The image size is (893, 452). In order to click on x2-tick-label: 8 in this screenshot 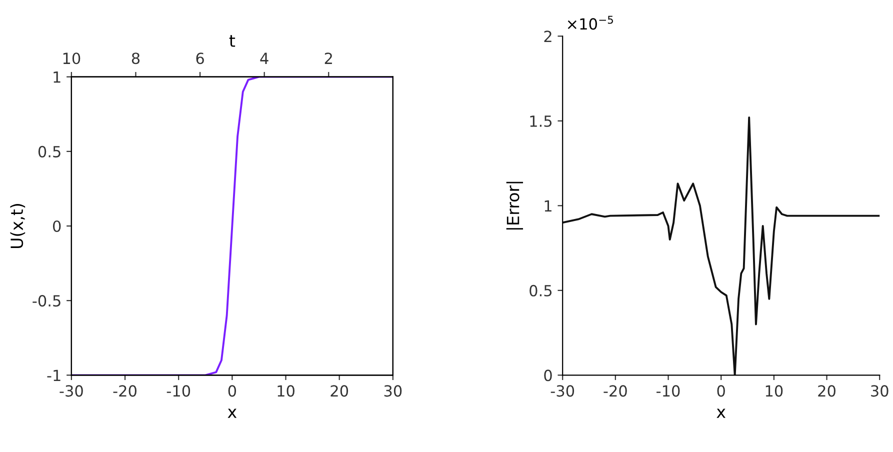, I will do `click(136, 58)`.